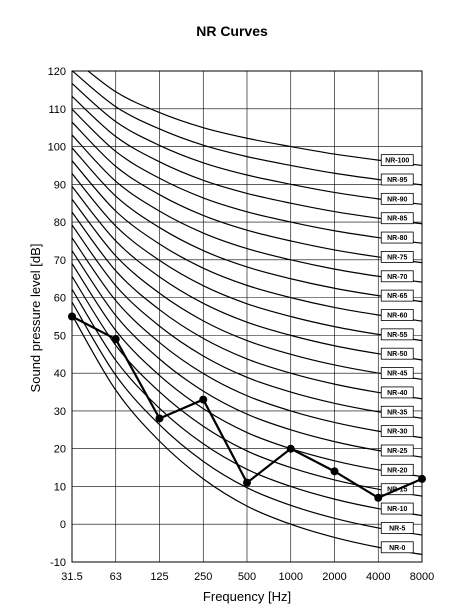  What do you see at coordinates (60, 487) in the screenshot?
I see `y-tick-label: 10` at bounding box center [60, 487].